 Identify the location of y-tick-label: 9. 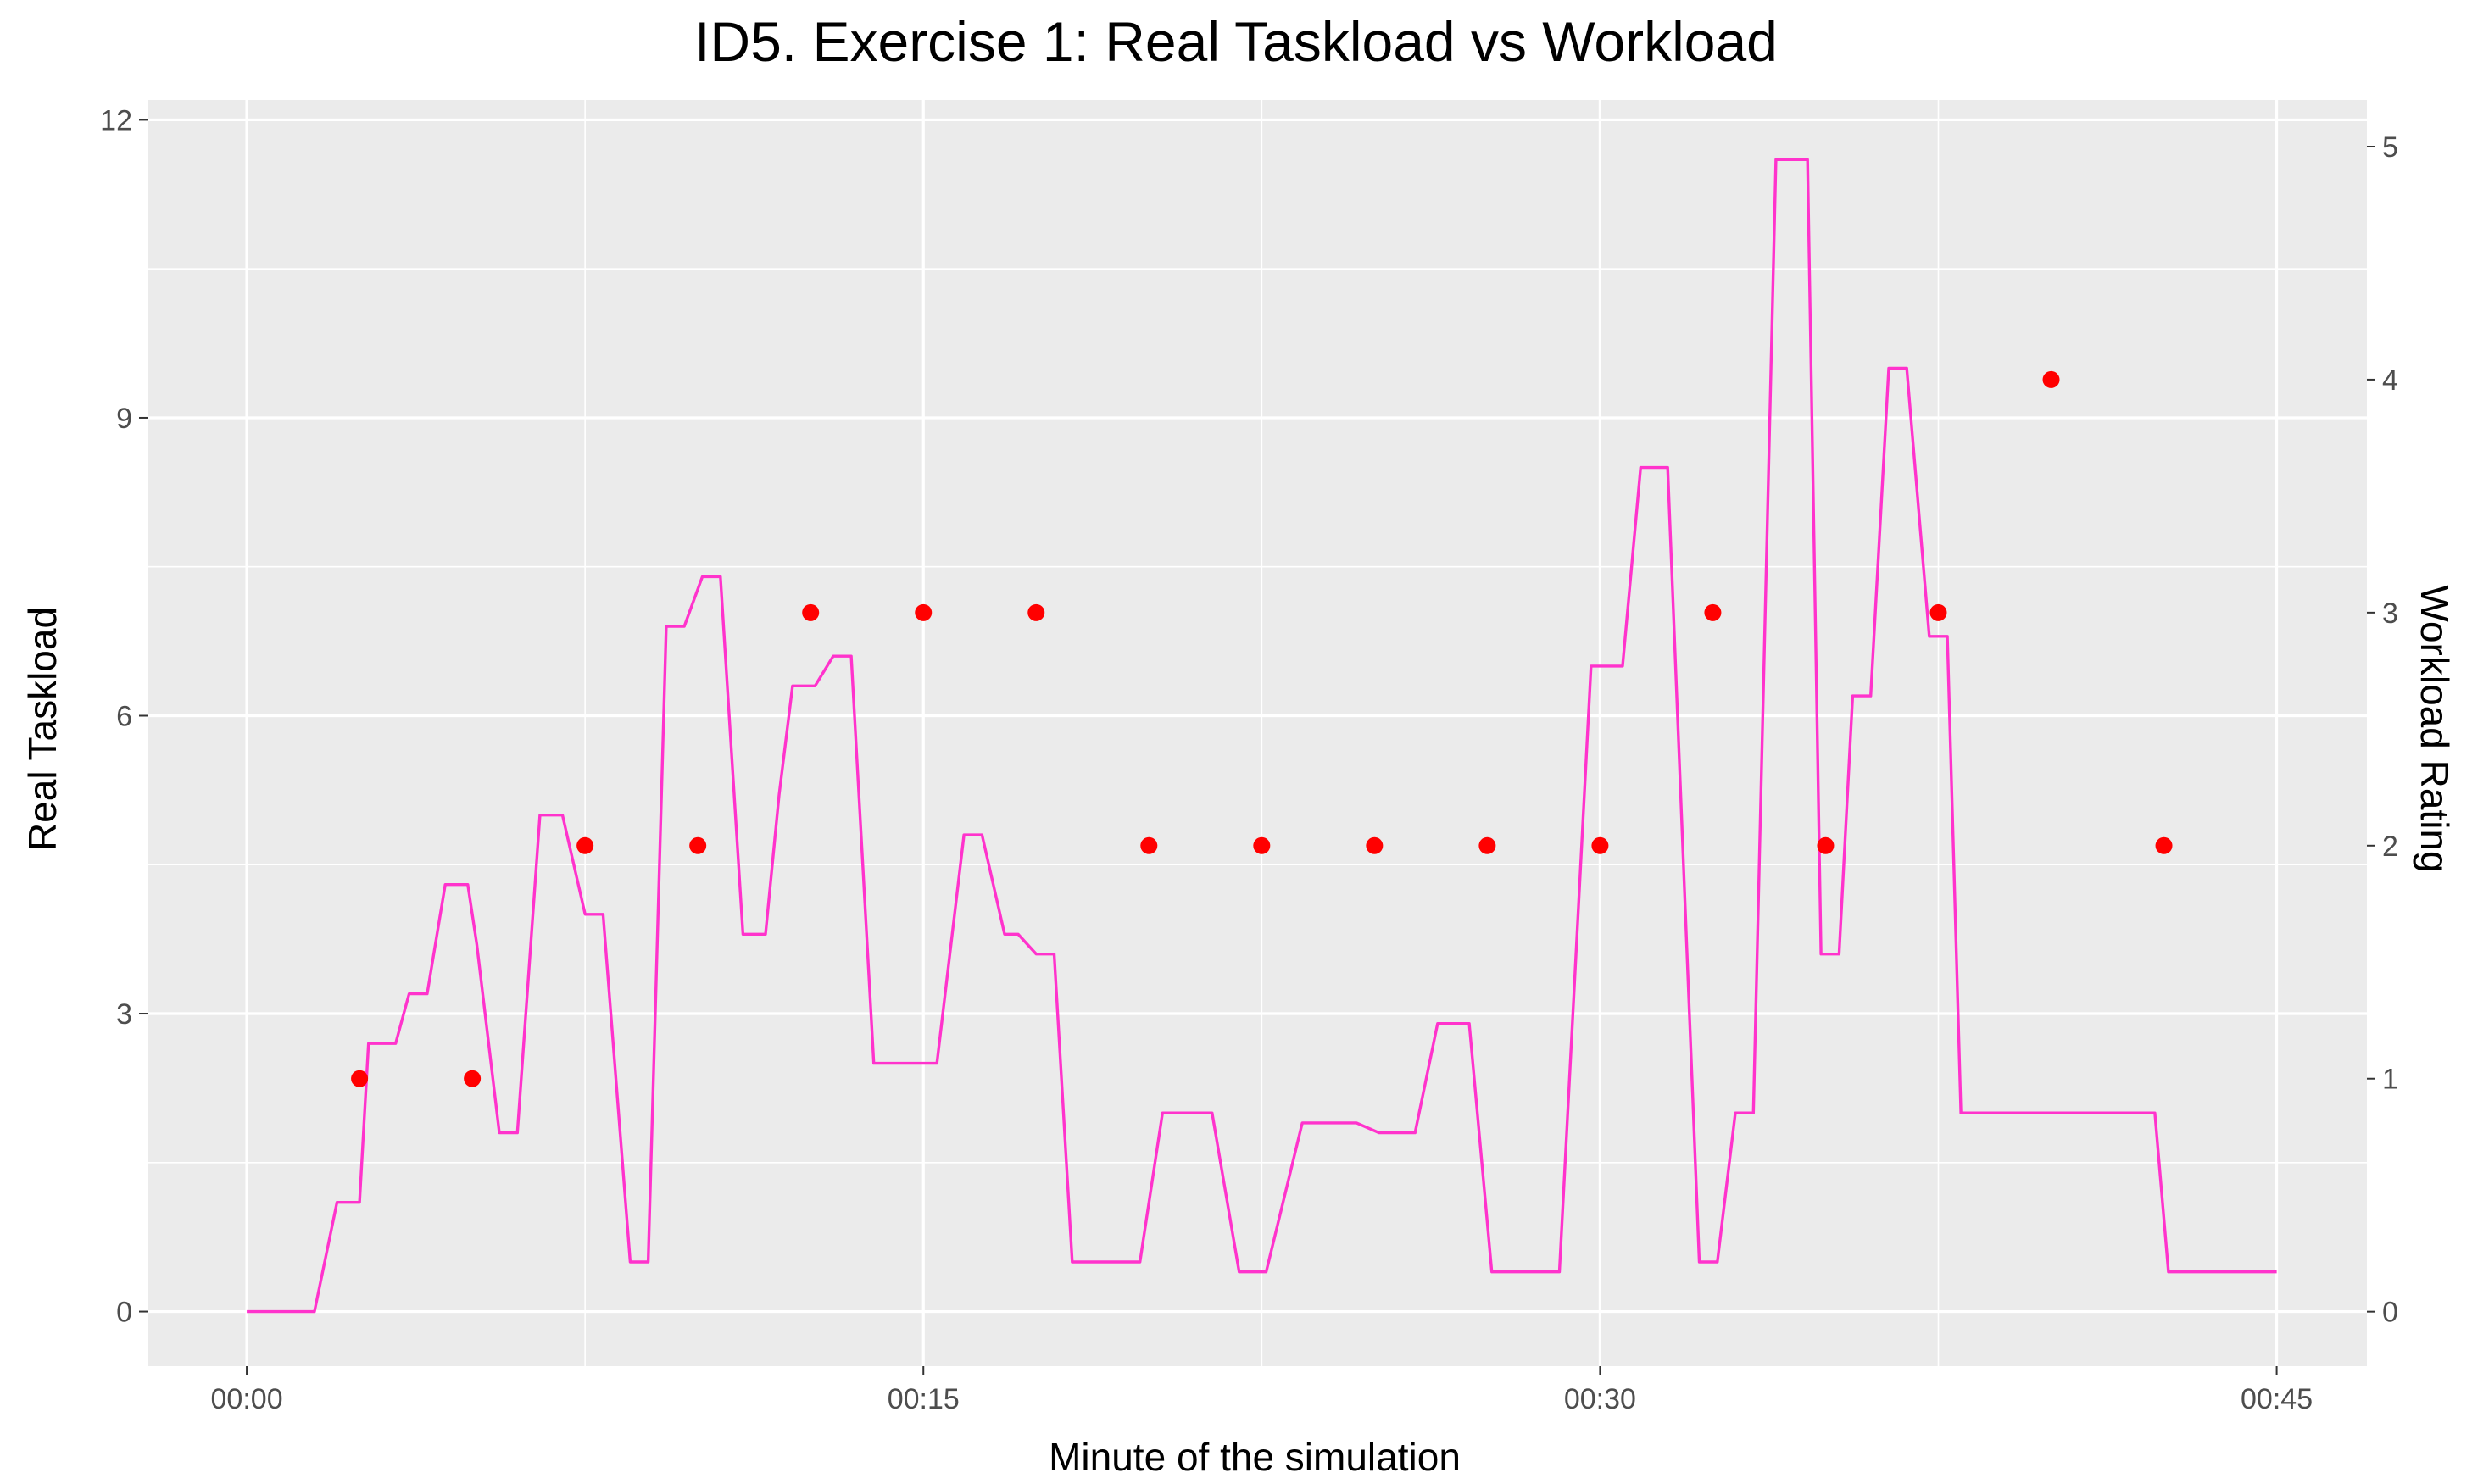
(124, 419).